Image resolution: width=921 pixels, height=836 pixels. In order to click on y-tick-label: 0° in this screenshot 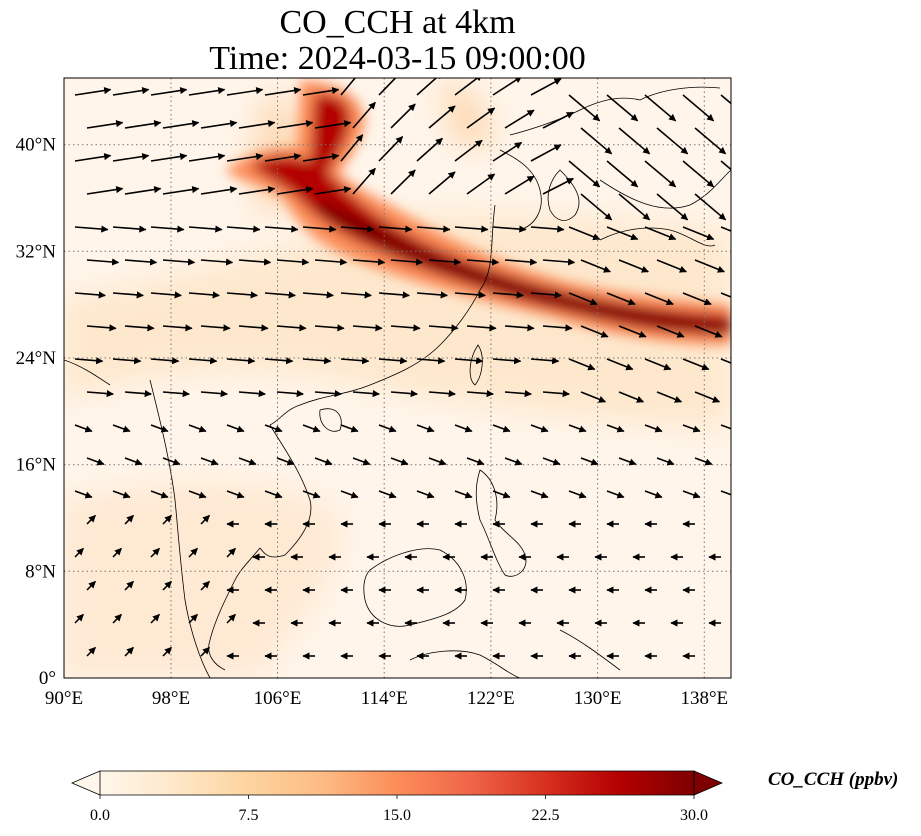, I will do `click(47, 678)`.